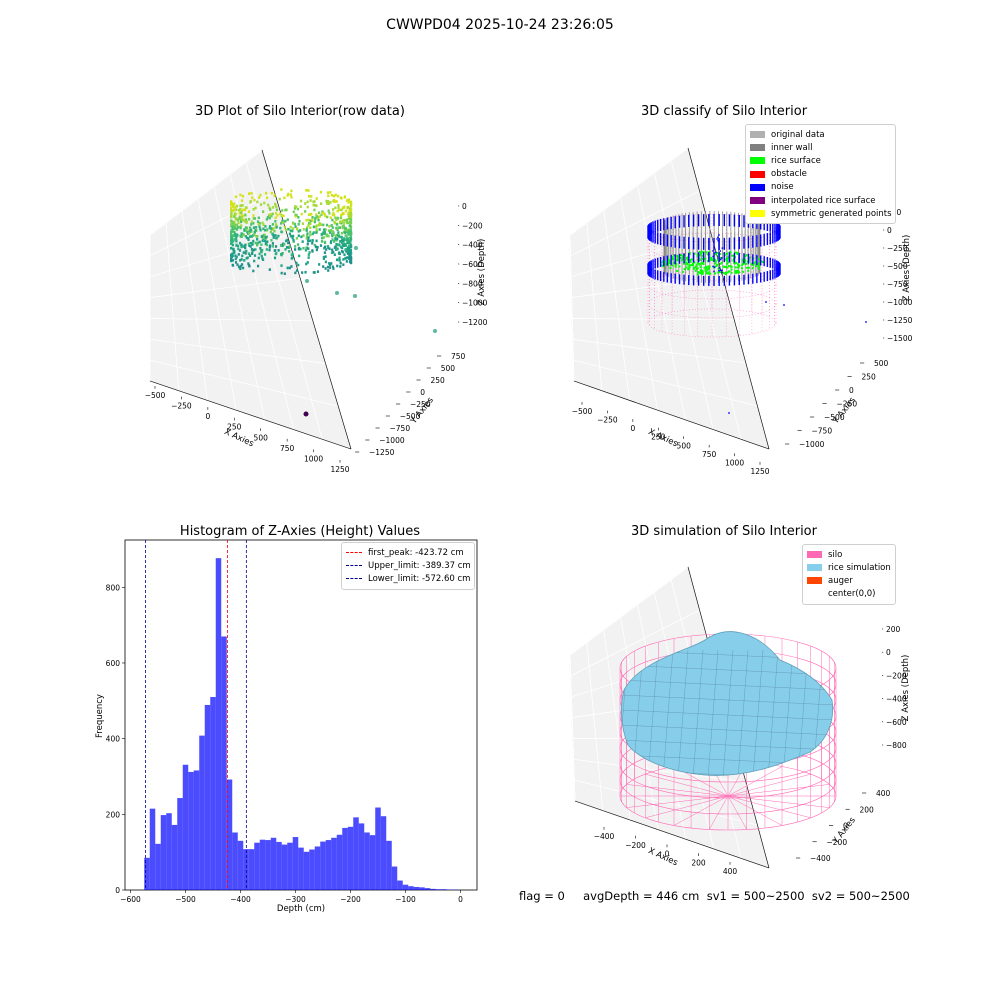 This screenshot has width=1000, height=1000. Describe the element at coordinates (300, 531) in the screenshot. I see `histogram-title: Histogram of Z-Axies (Height) Values` at that location.